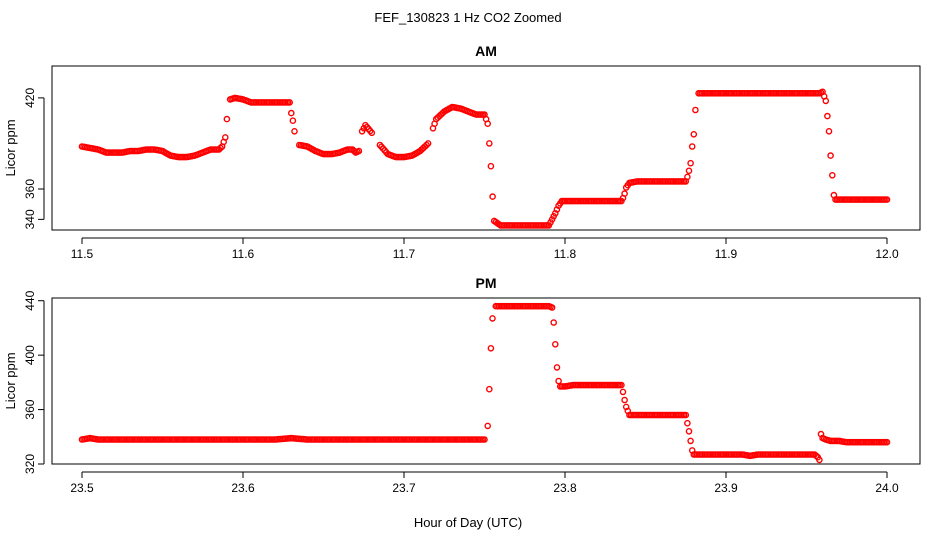  Describe the element at coordinates (243, 254) in the screenshot. I see `am-x-tick-label: 11.6` at that location.